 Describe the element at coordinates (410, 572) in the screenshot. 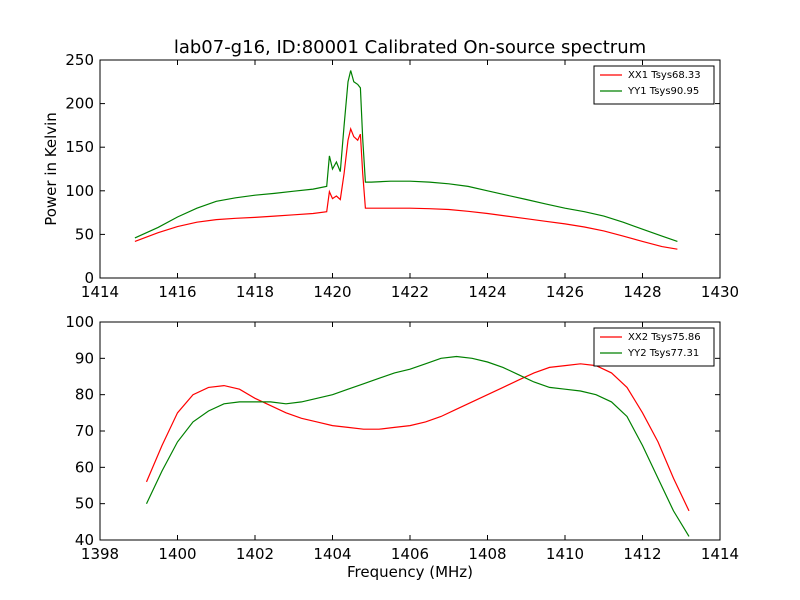

I see `x-axis-label: Frequency (MHz)` at that location.